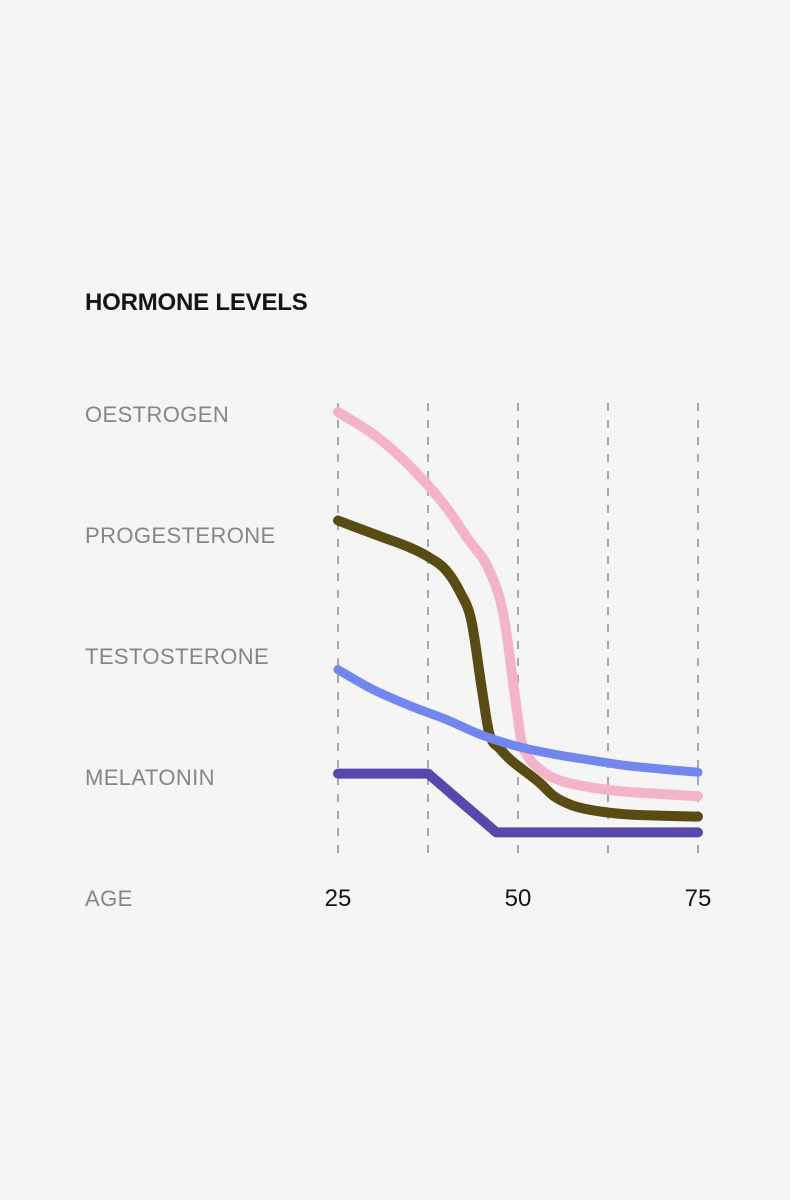 The image size is (790, 1200). What do you see at coordinates (698, 898) in the screenshot?
I see `x-tick-75: 75` at bounding box center [698, 898].